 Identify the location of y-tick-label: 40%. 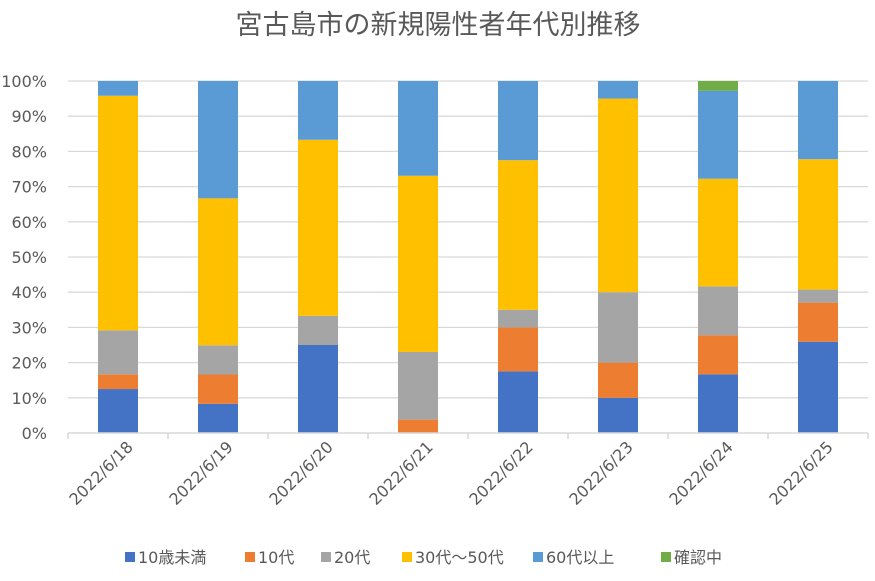
(29, 292).